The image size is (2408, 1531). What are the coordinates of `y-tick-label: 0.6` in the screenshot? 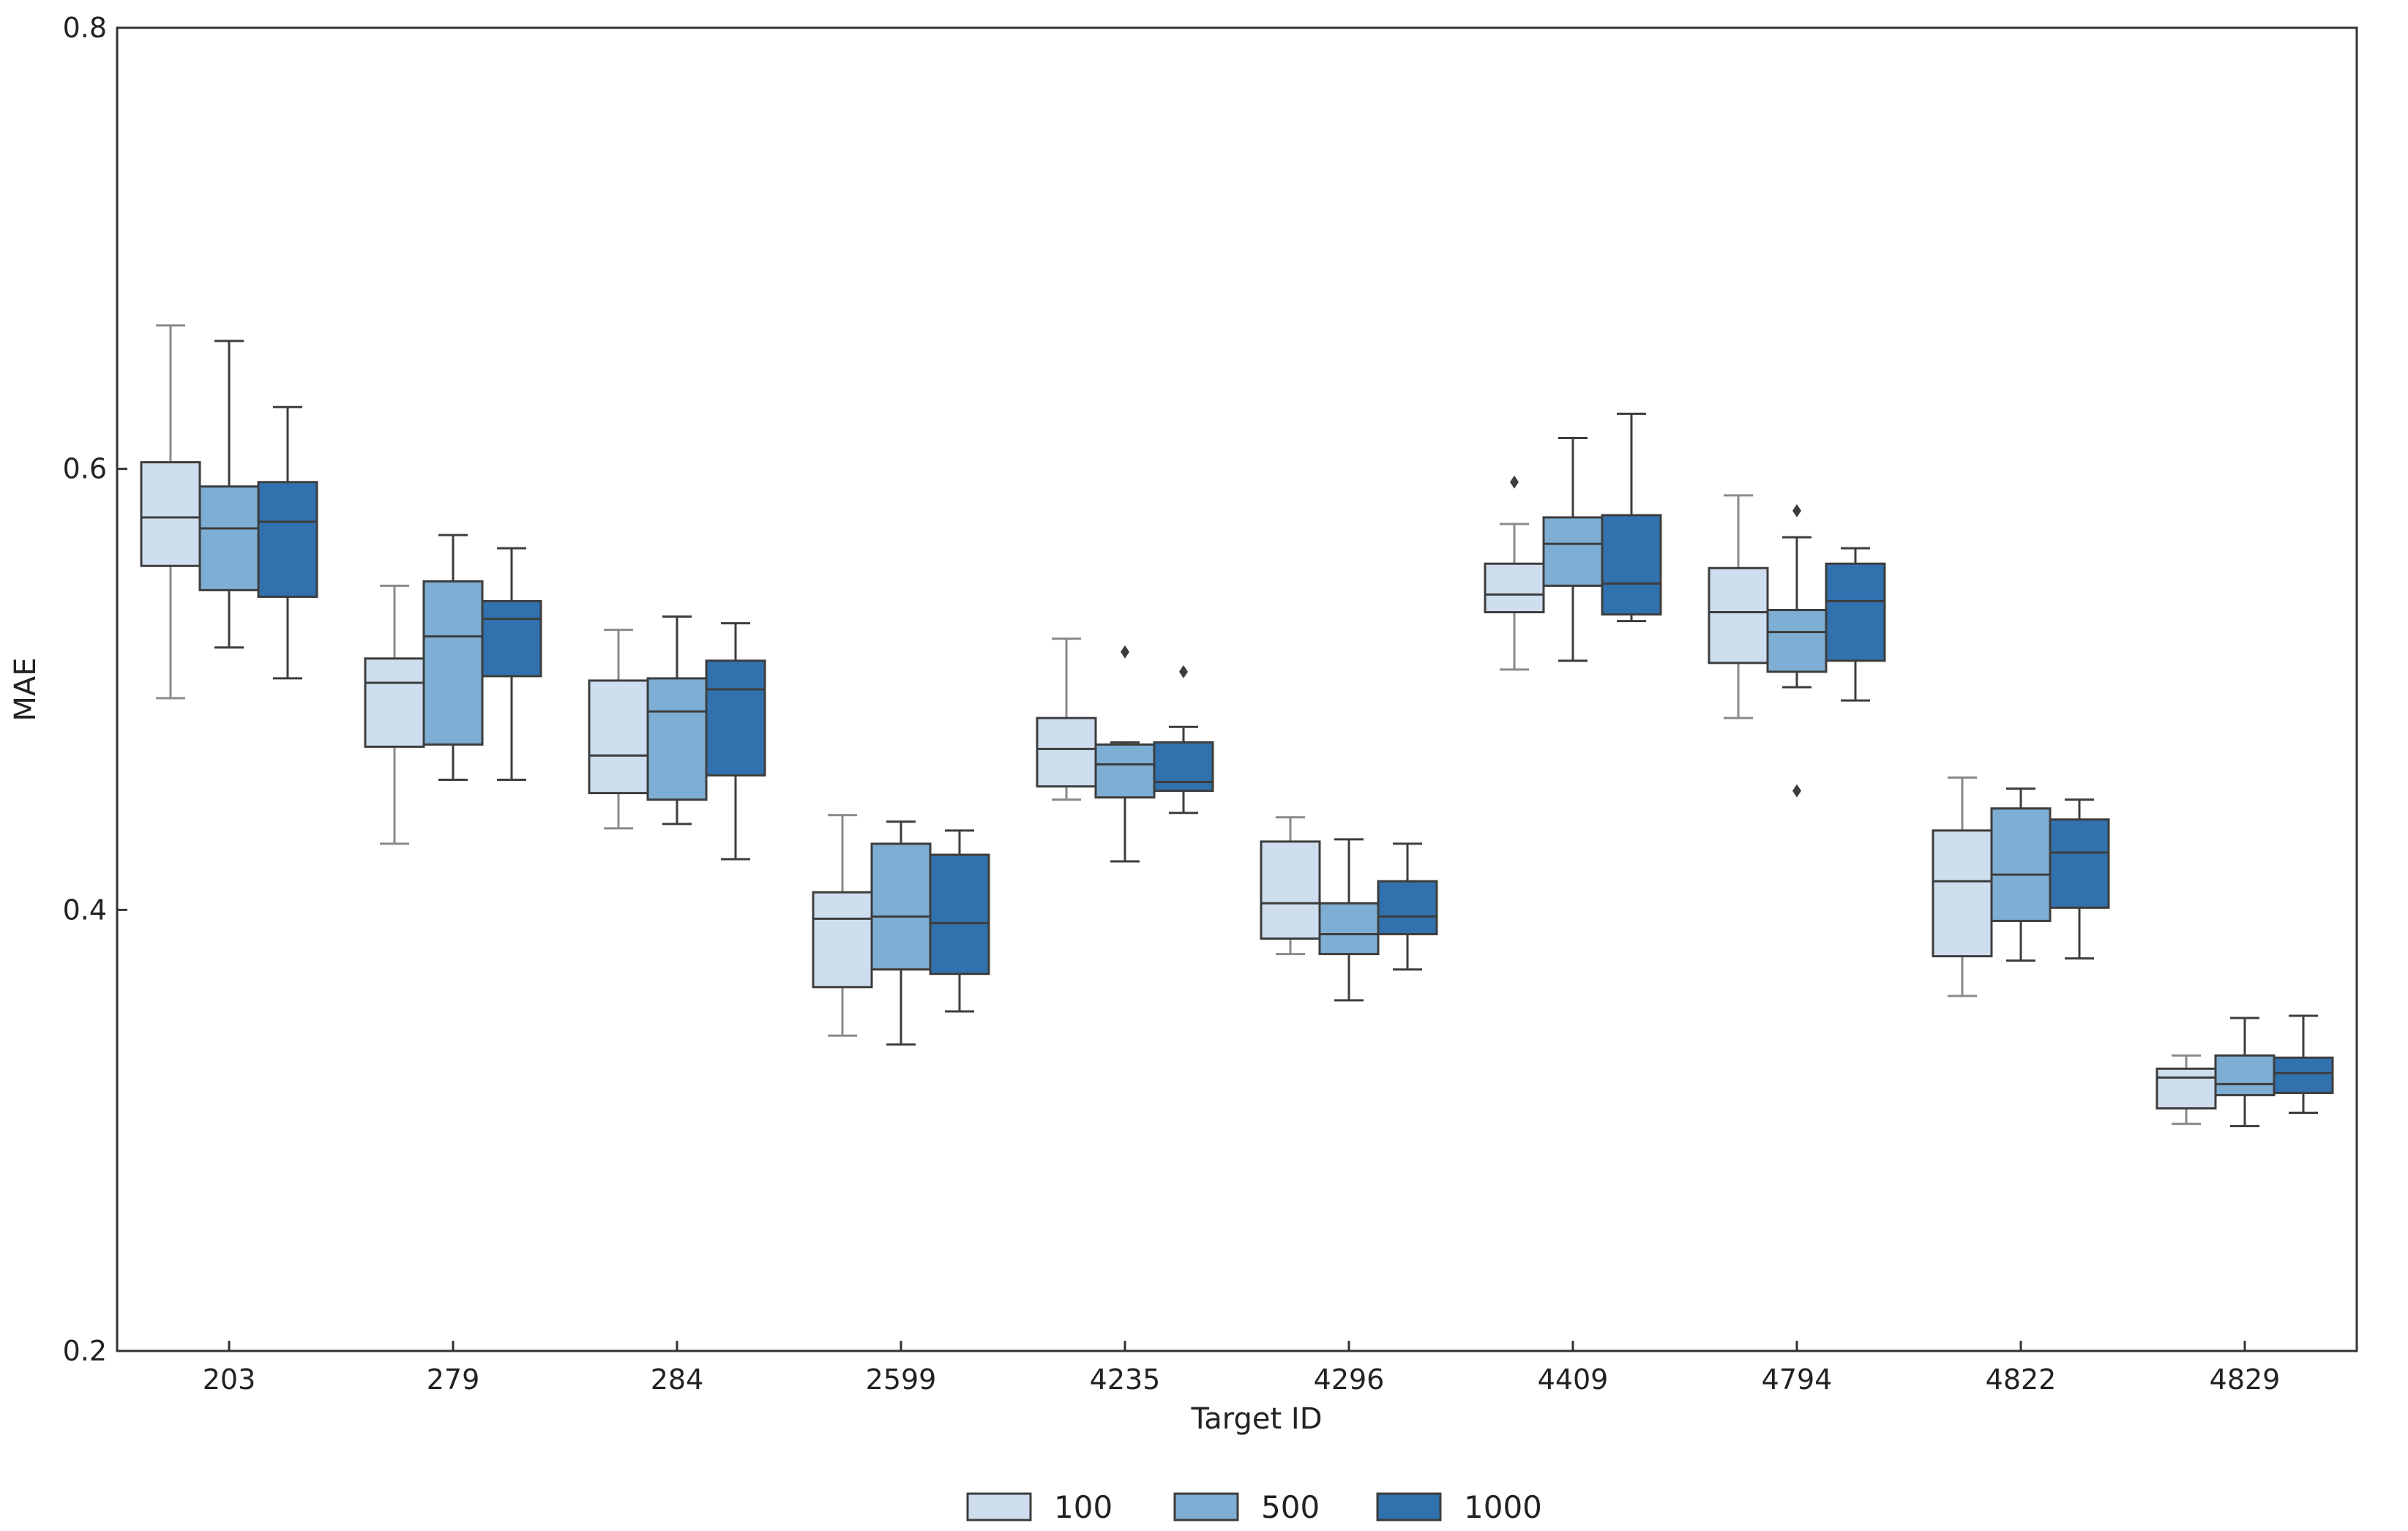 It's located at (85, 469).